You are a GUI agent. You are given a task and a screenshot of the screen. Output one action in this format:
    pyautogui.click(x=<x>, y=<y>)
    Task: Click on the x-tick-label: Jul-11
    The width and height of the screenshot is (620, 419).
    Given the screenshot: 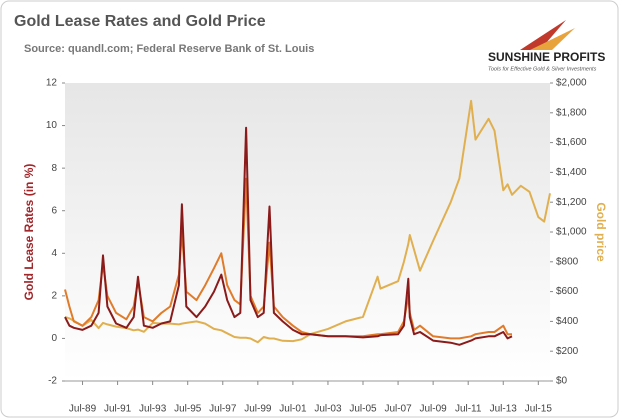 What is the action you would take?
    pyautogui.click(x=468, y=409)
    